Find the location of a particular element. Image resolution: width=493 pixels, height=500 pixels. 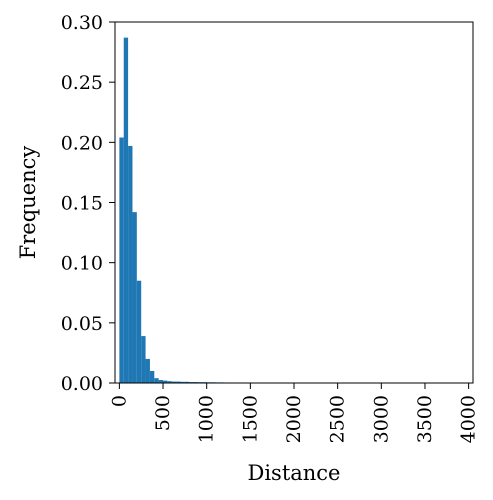

y-axis-ticks: 0.00 0.05 0.10 0.15 0.20 0.25 0.30 is located at coordinates (88, 203).